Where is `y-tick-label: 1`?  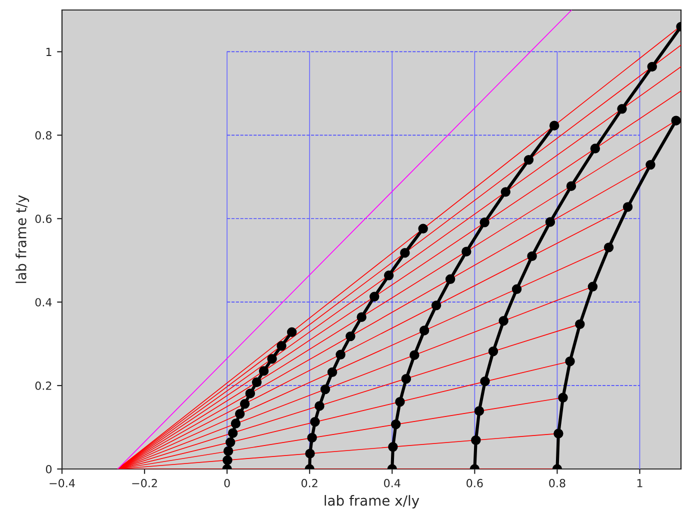
y-tick-label: 1 is located at coordinates (49, 52).